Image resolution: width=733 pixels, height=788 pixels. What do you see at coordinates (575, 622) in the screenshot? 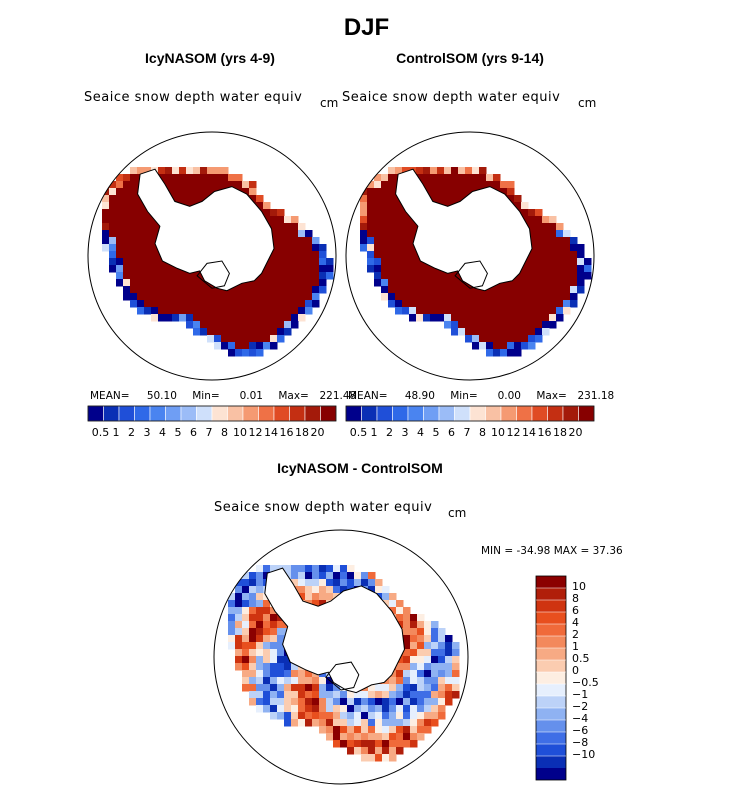
I see `colorbar-tick-label: 4` at bounding box center [575, 622].